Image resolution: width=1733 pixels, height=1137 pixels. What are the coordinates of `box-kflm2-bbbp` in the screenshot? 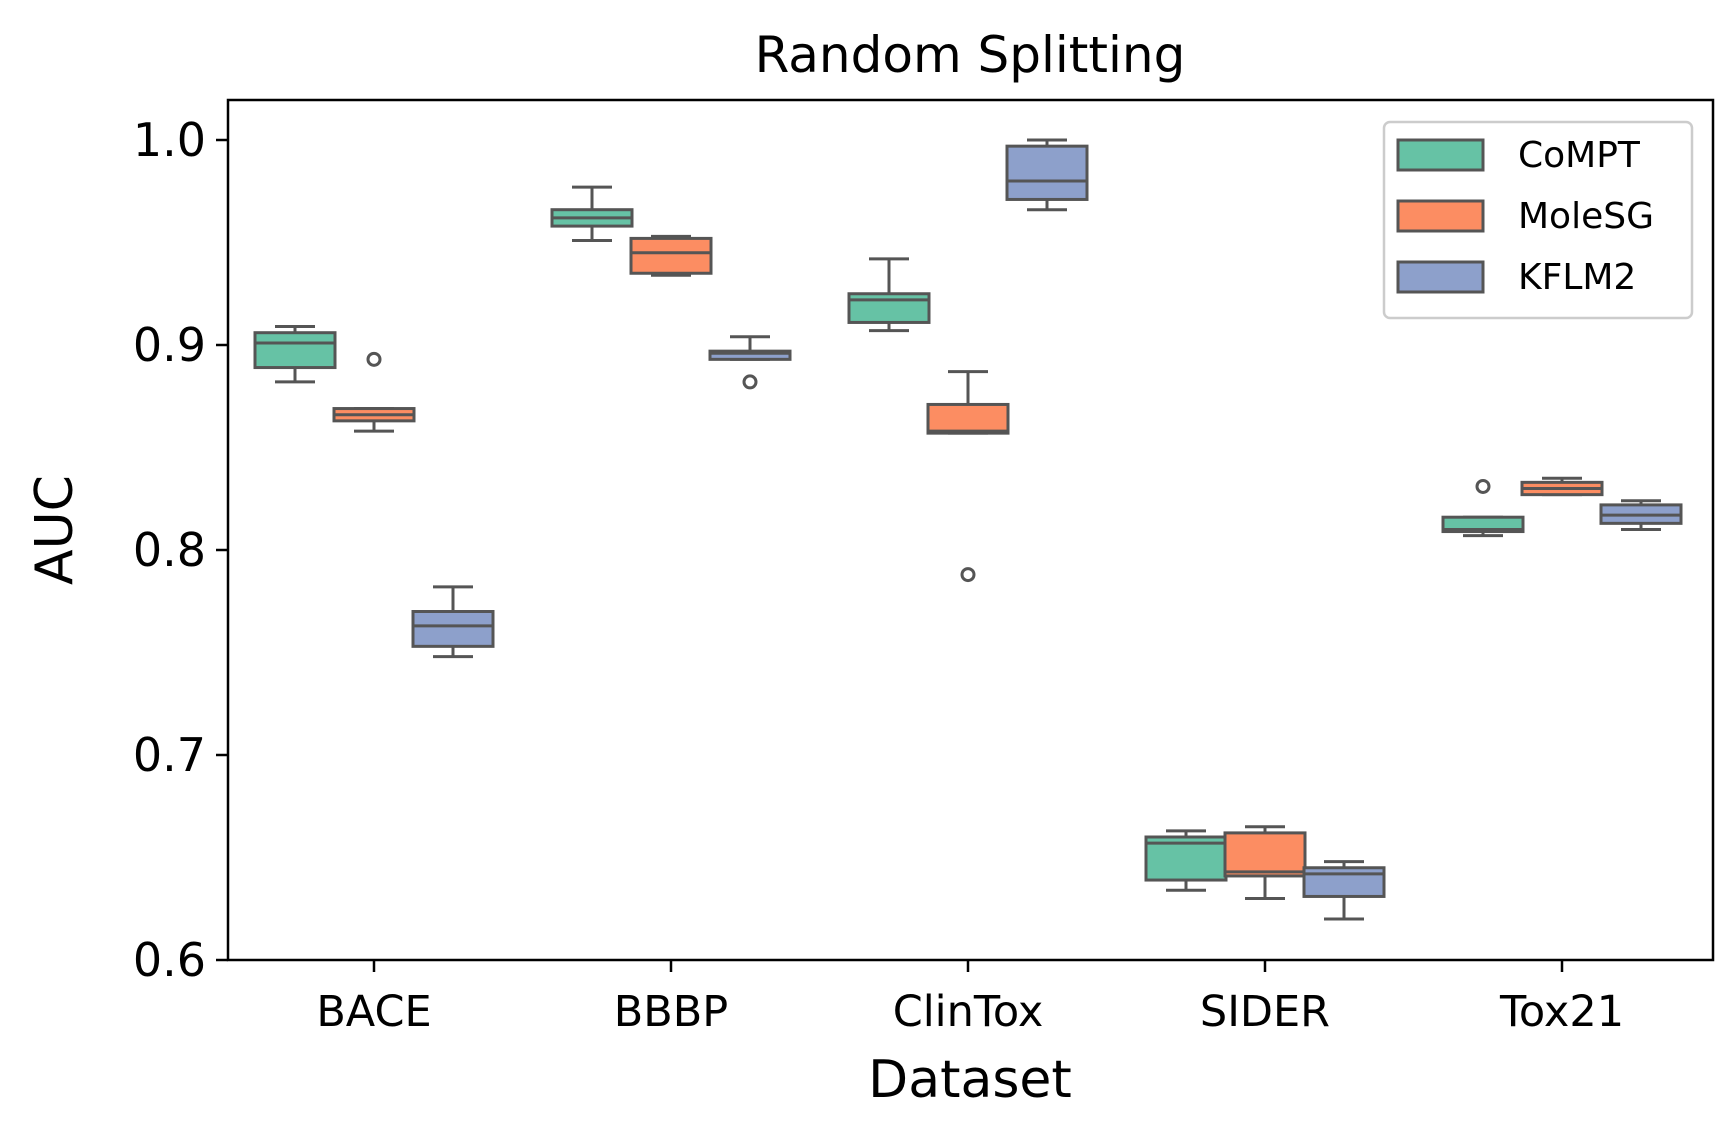 It's located at (750, 362).